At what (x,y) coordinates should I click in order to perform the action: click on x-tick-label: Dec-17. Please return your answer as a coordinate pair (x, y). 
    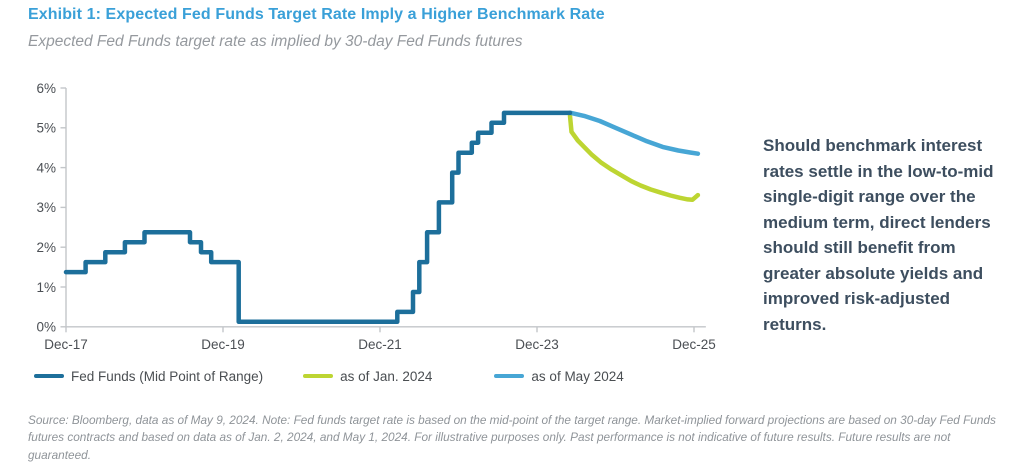
    Looking at the image, I should click on (66, 344).